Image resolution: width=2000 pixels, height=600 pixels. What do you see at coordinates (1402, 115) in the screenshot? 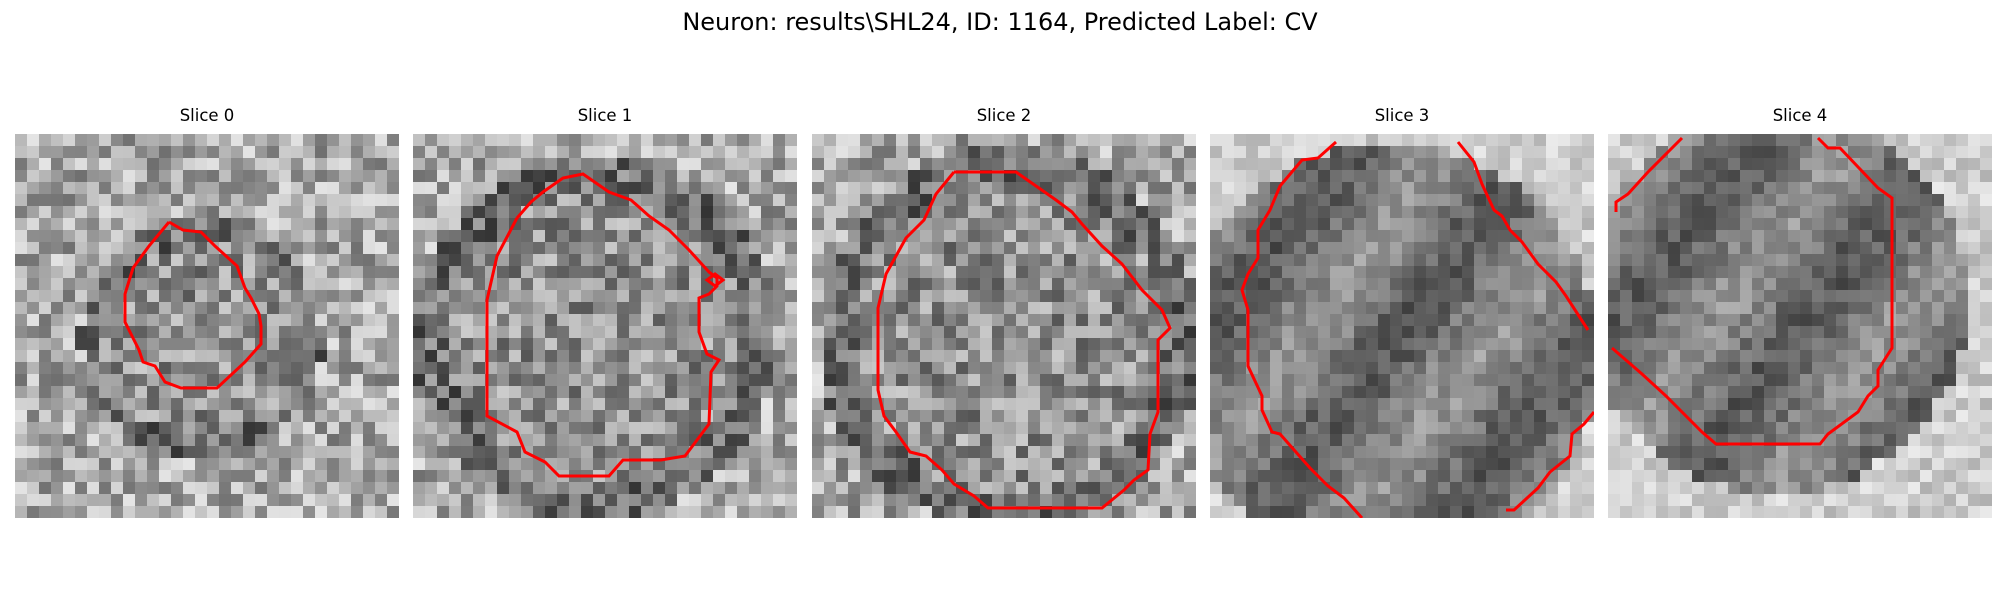
I see `panel-title: Slice 3` at bounding box center [1402, 115].